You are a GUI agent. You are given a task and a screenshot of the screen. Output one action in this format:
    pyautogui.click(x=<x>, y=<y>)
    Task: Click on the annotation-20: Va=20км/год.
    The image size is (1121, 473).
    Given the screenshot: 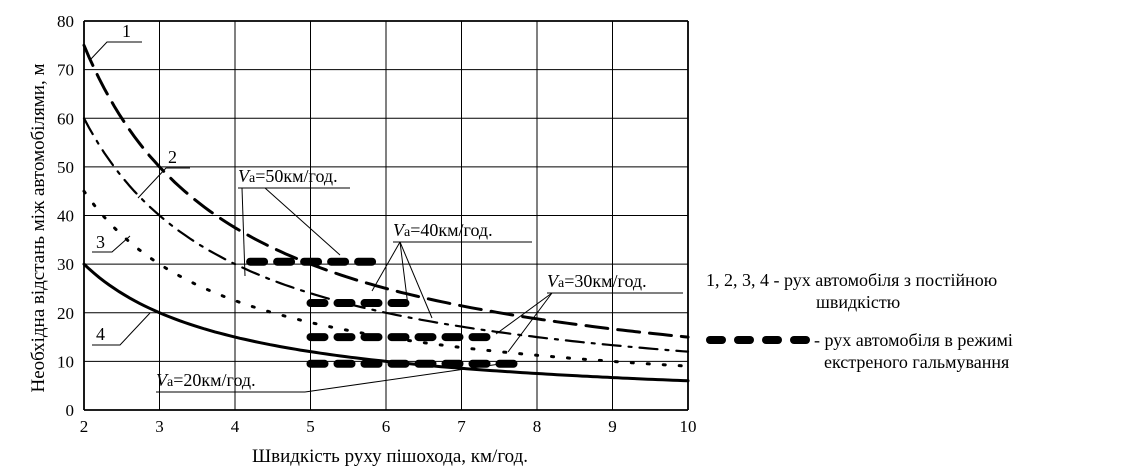 What is the action you would take?
    pyautogui.click(x=206, y=380)
    